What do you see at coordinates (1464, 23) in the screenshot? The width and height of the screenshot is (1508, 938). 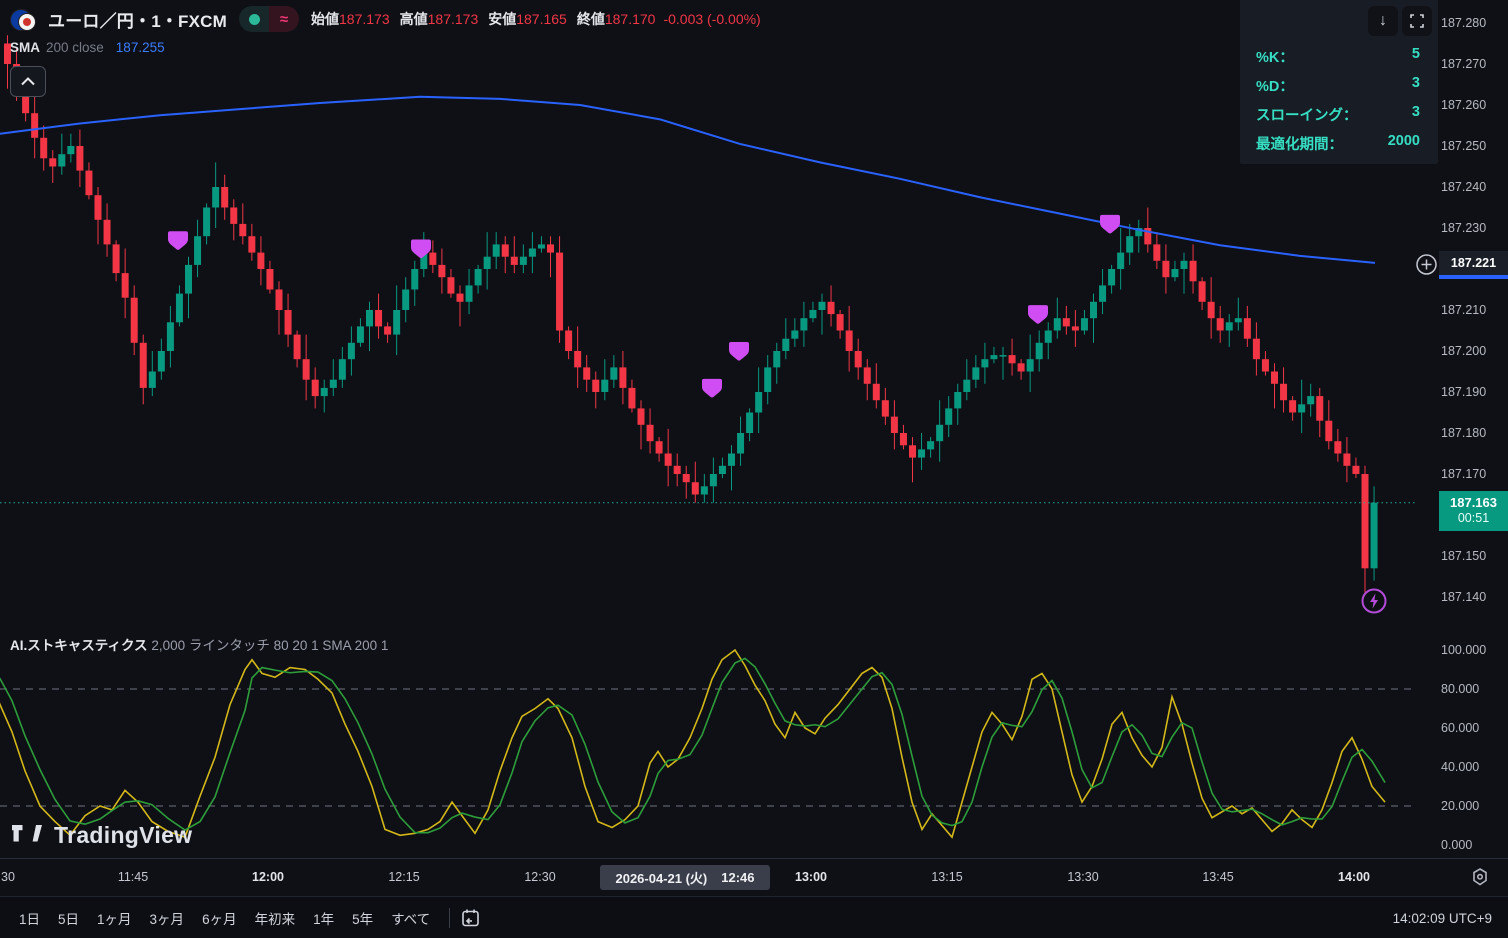 I see `price-tick-label: 187.280` at bounding box center [1464, 23].